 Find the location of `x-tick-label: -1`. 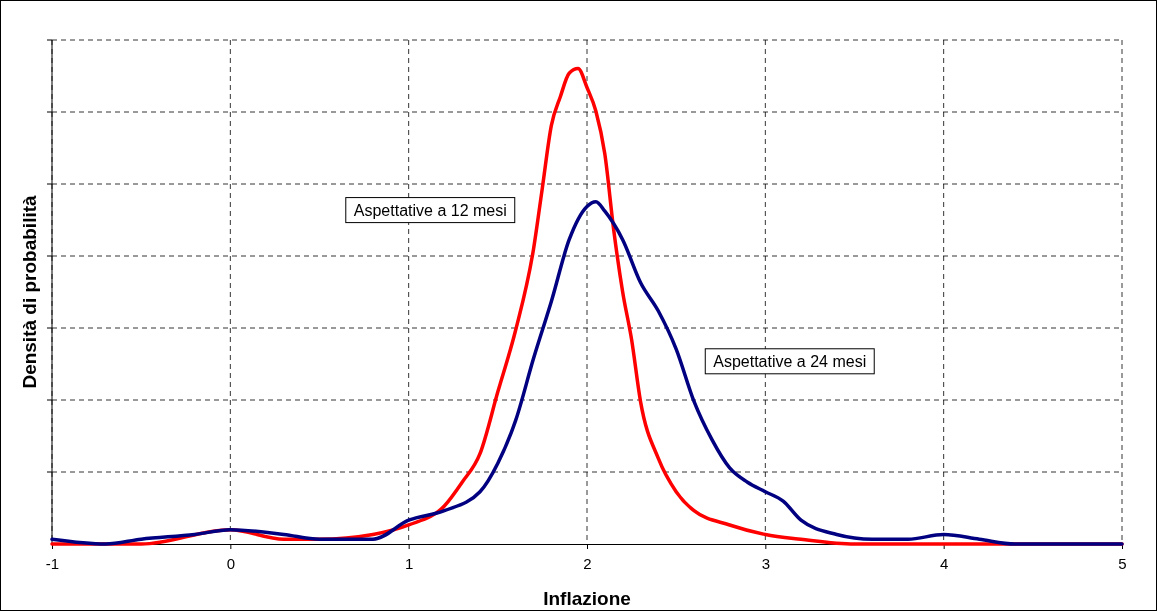

x-tick-label: -1 is located at coordinates (52, 563).